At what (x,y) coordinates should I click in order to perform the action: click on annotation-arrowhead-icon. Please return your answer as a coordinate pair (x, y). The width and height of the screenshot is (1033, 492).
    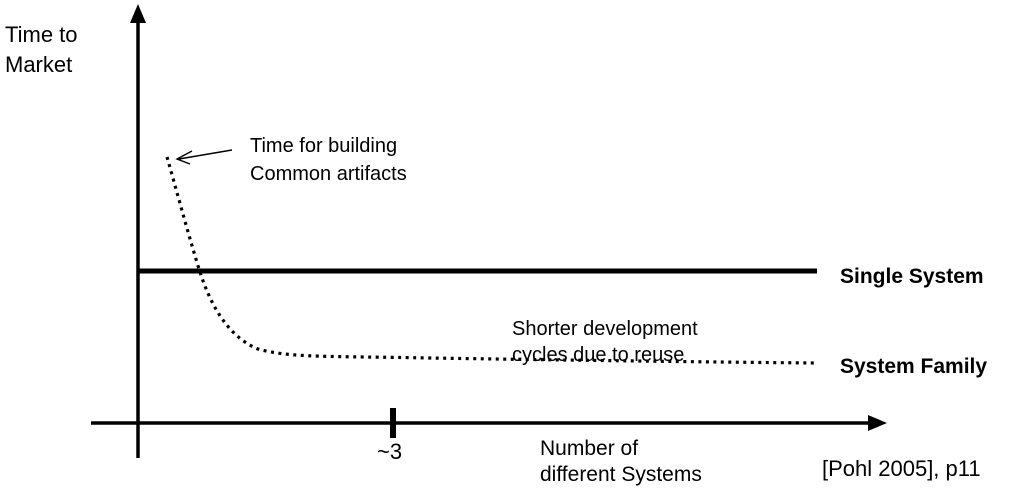
    Looking at the image, I should click on (184, 157).